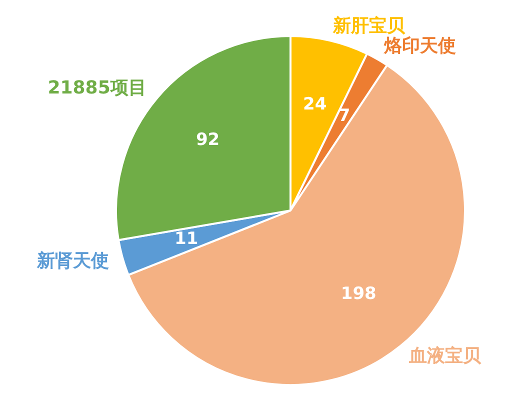 This screenshot has height=399, width=521. Describe the element at coordinates (369, 26) in the screenshot. I see `slice-label: 新肝宝贝` at that location.